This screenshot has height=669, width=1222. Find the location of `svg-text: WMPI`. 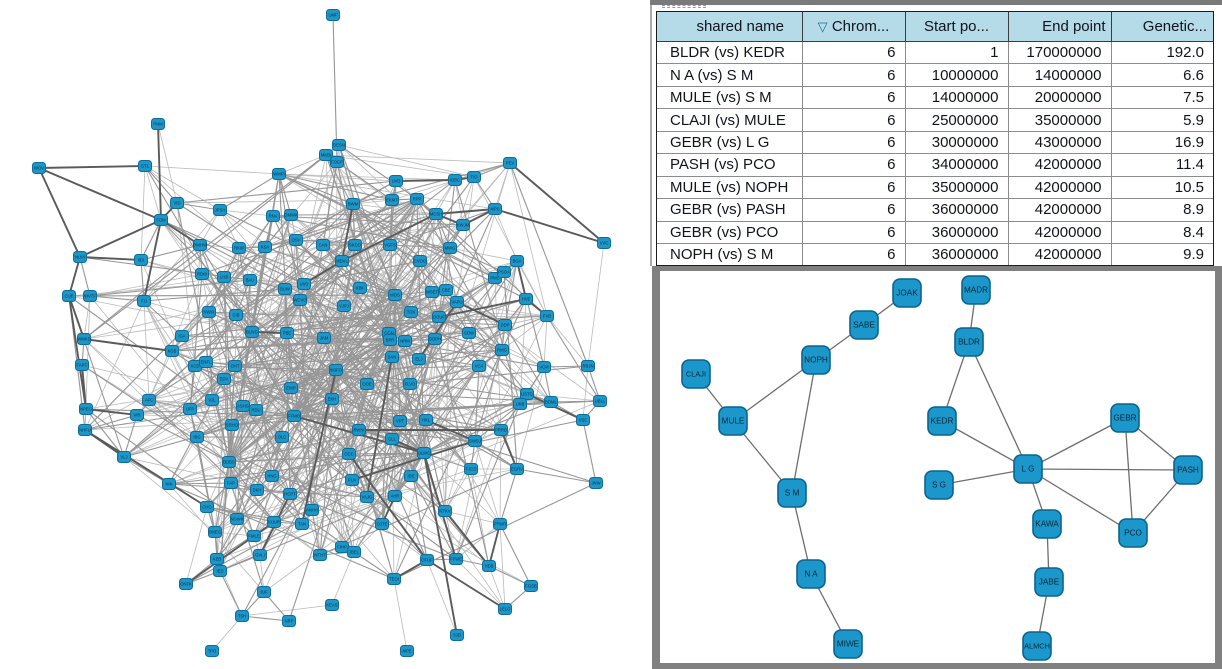

svg-text: WMPI is located at coordinates (278, 174).